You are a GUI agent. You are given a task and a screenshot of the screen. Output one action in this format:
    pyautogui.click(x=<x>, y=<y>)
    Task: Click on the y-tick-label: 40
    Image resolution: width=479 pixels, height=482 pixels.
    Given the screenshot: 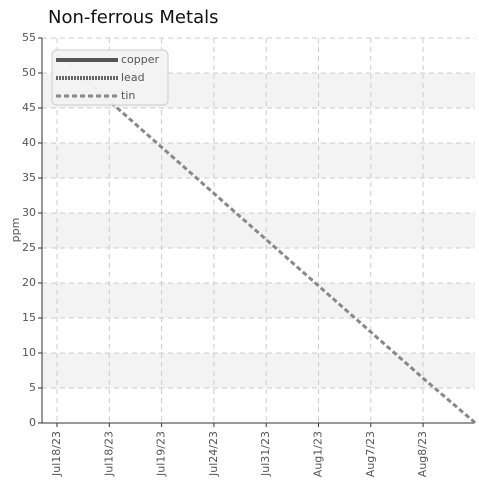 What is the action you would take?
    pyautogui.click(x=29, y=142)
    